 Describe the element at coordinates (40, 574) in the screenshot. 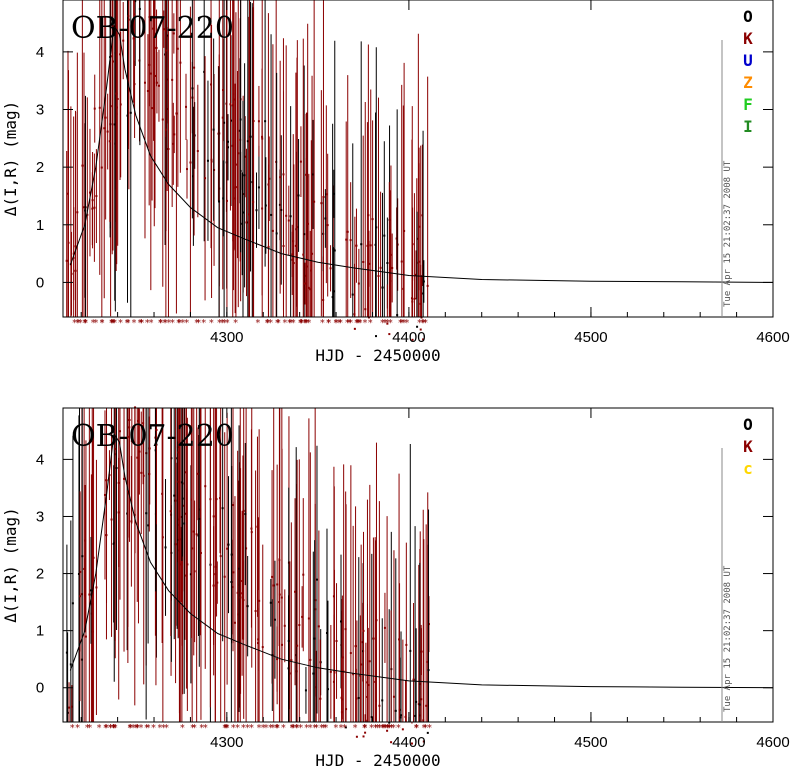

I see `y-tick-label: 2` at that location.